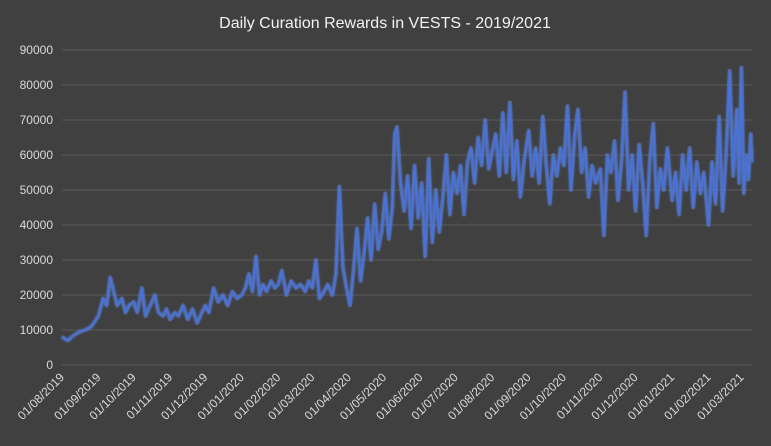 The width and height of the screenshot is (771, 446). Describe the element at coordinates (37, 50) in the screenshot. I see `y-tick-label: 90000` at that location.